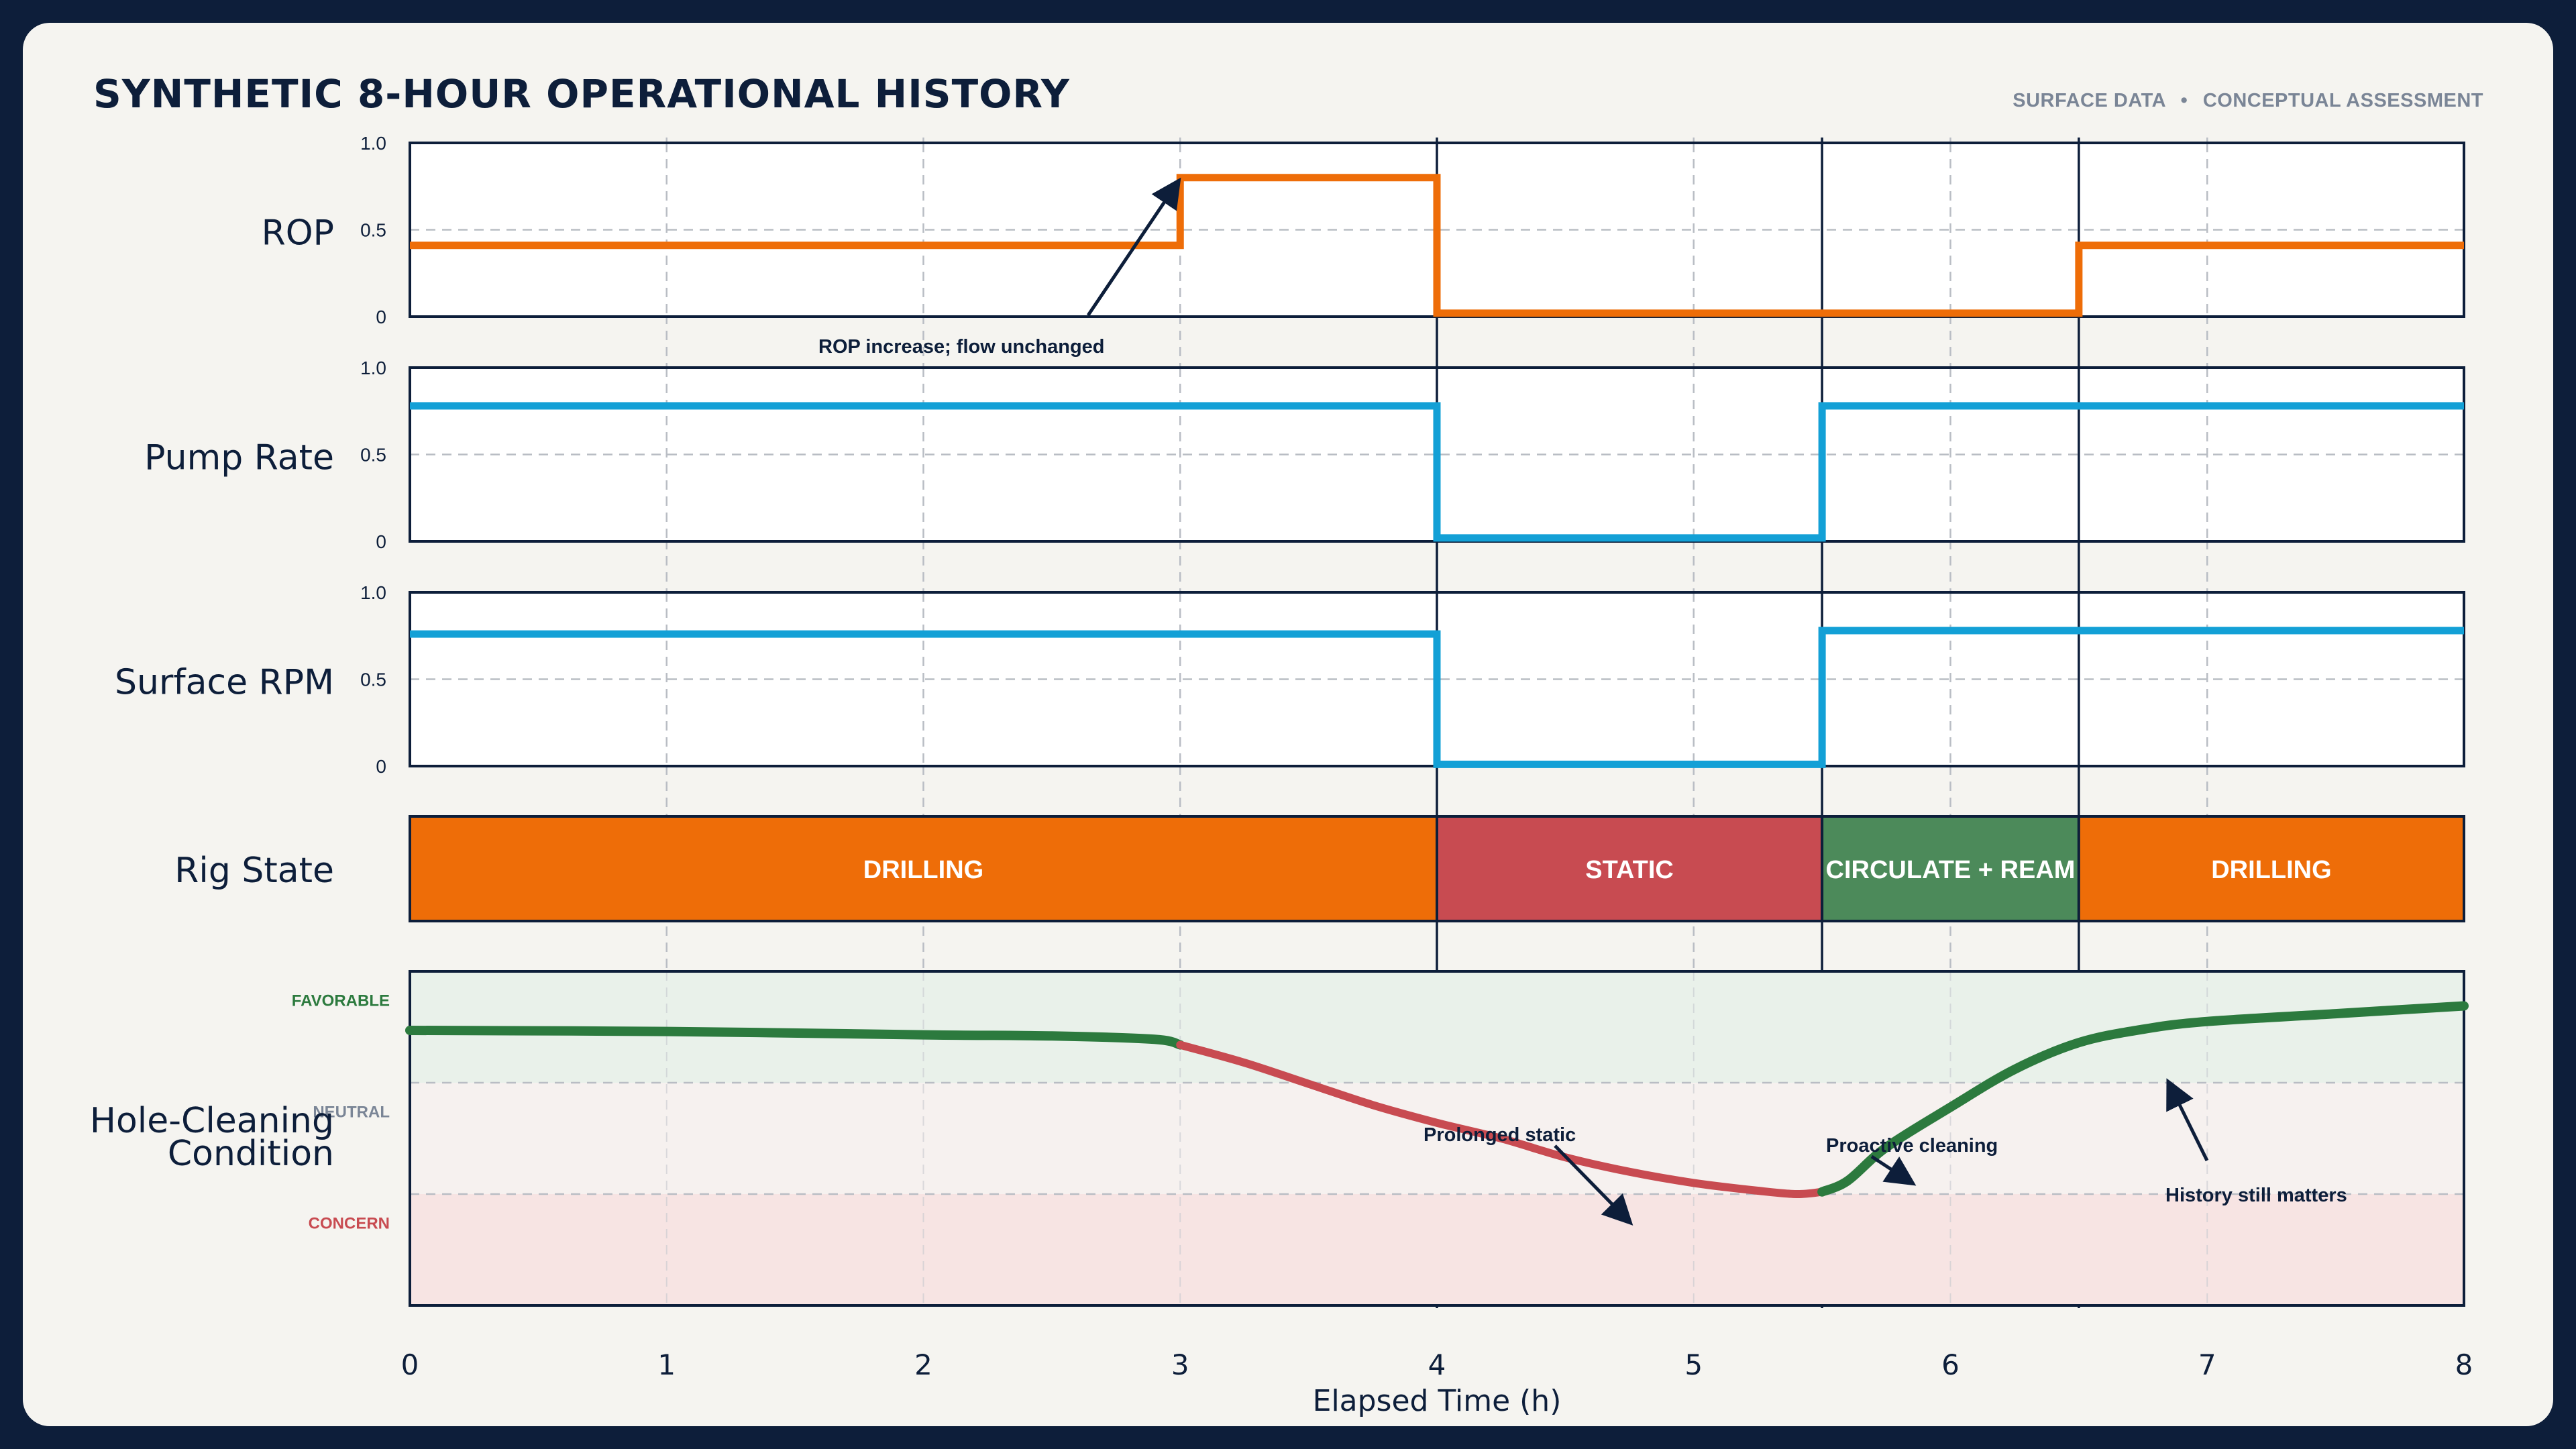 The height and width of the screenshot is (1449, 2576). Describe the element at coordinates (1500, 1135) in the screenshot. I see `annotation-label: Prolonged static` at that location.